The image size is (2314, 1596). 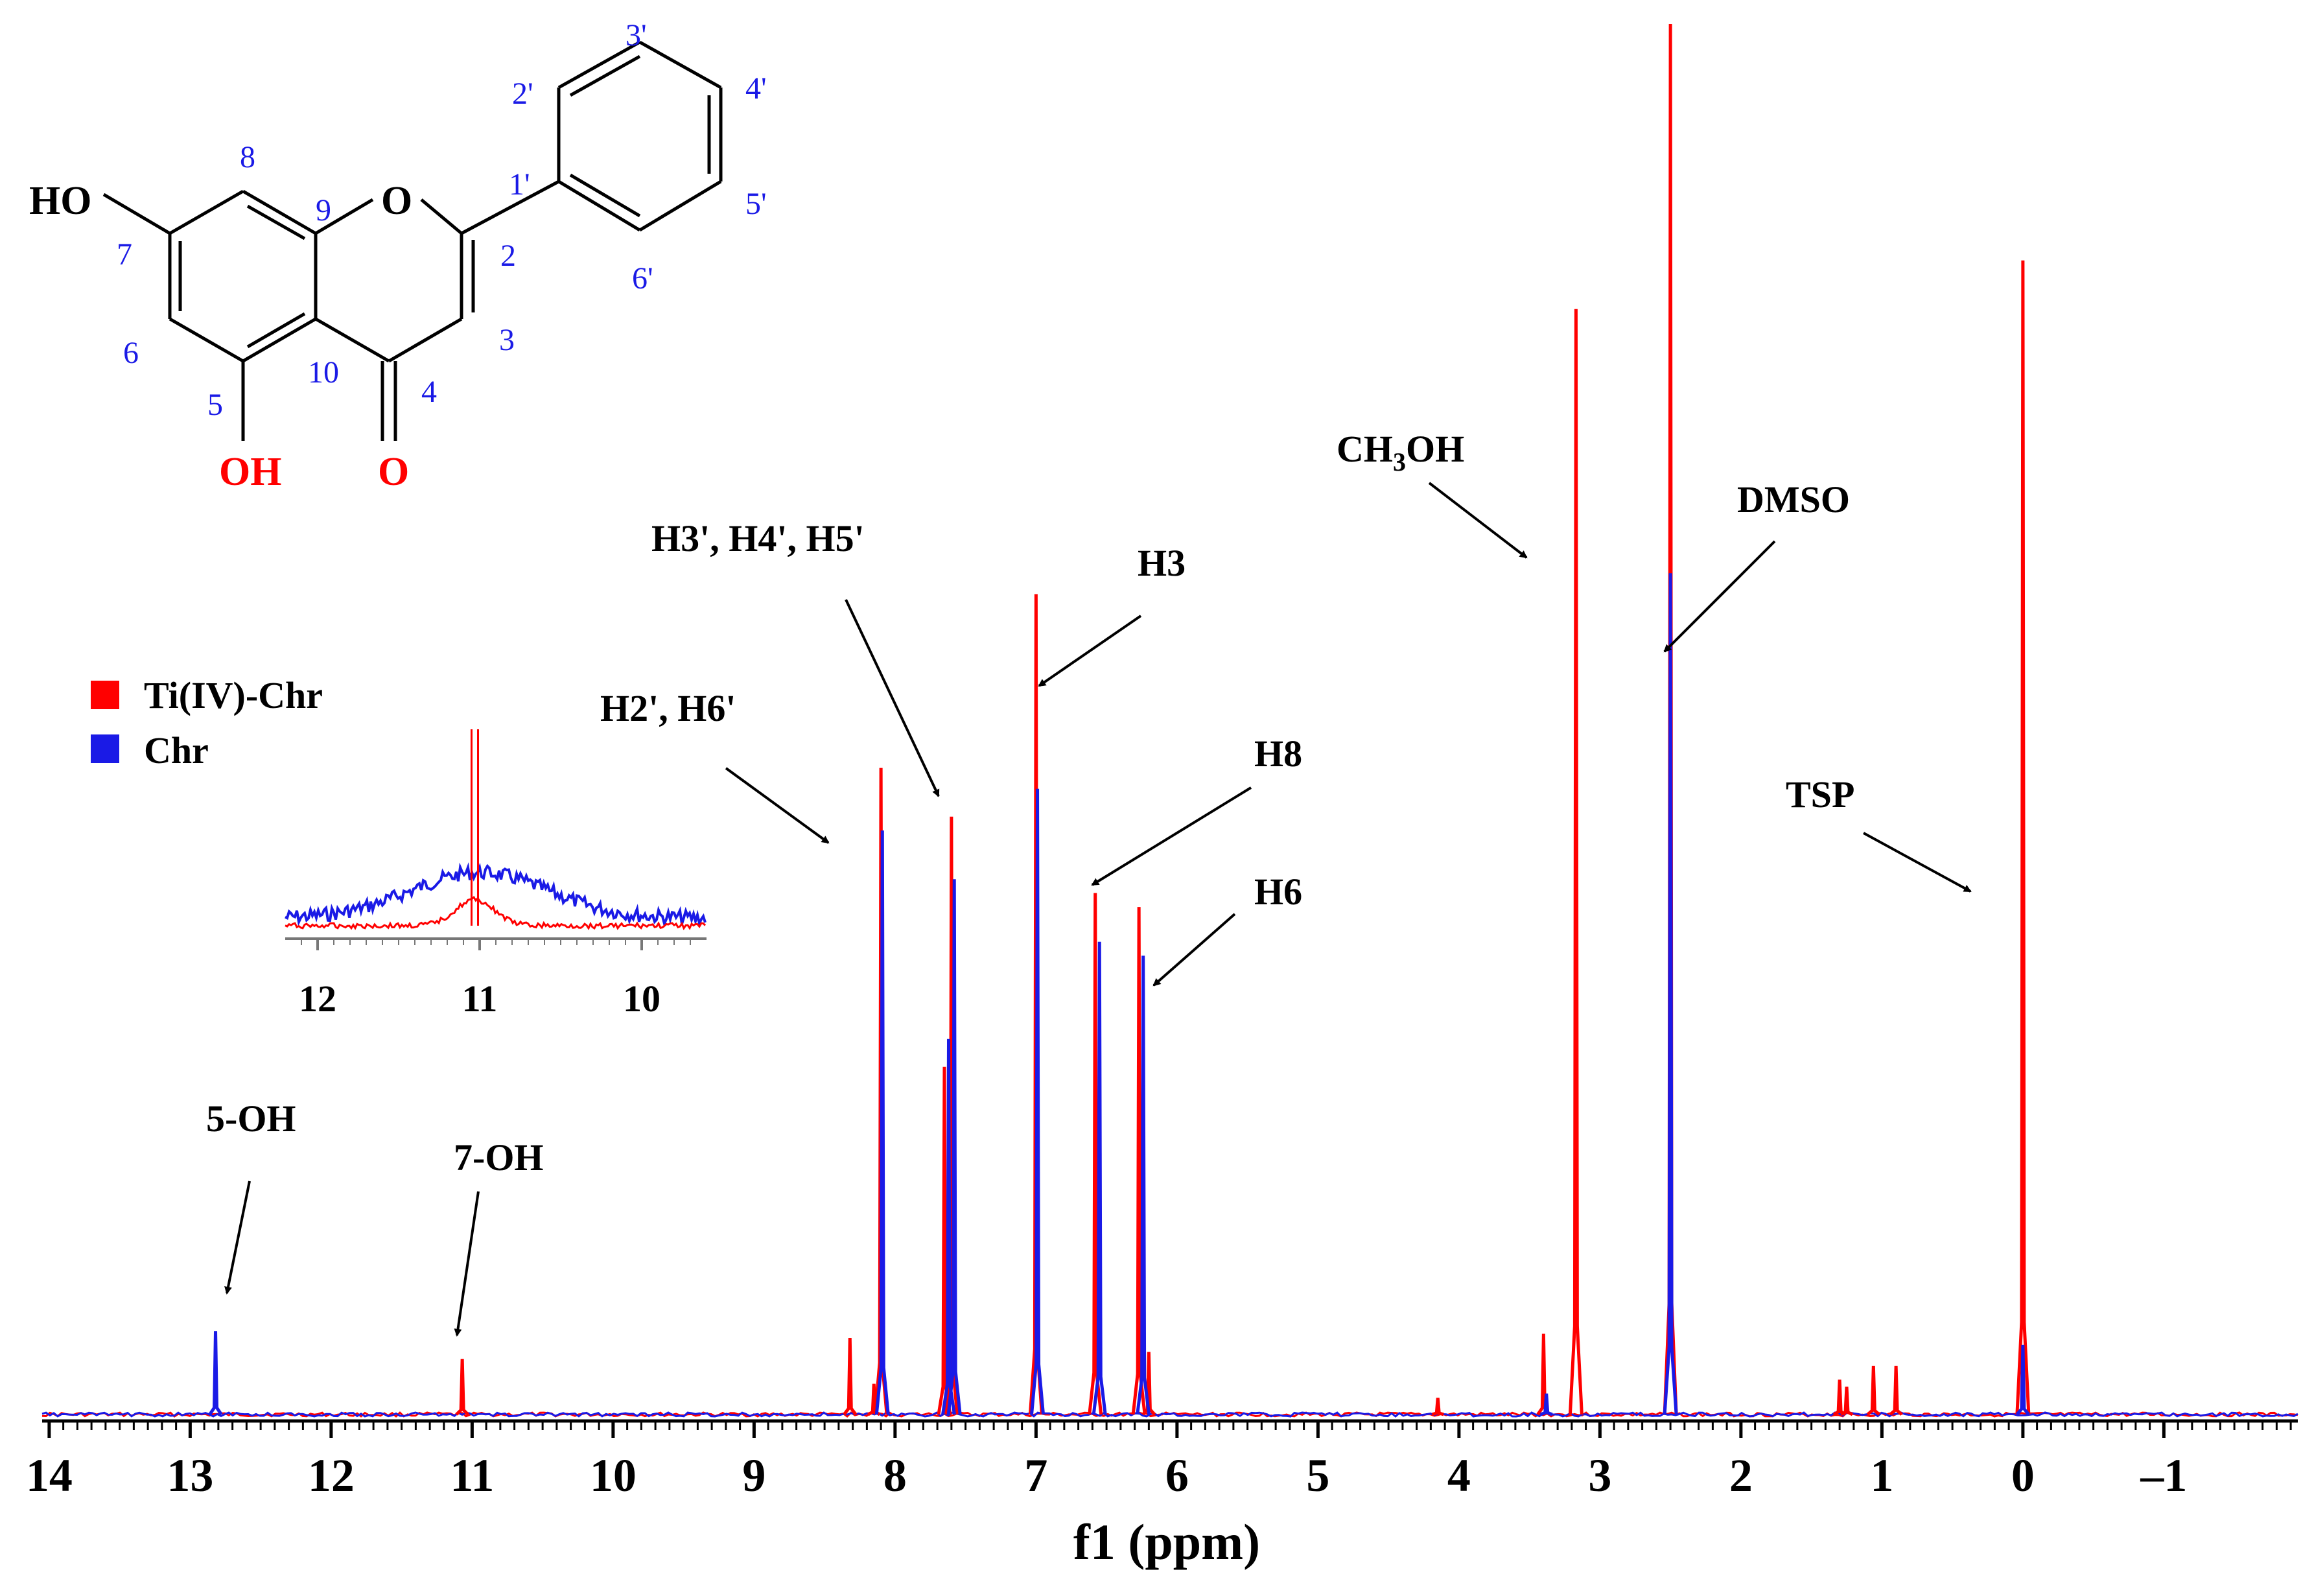 What do you see at coordinates (238, 1237) in the screenshot?
I see `arrow-5oh` at bounding box center [238, 1237].